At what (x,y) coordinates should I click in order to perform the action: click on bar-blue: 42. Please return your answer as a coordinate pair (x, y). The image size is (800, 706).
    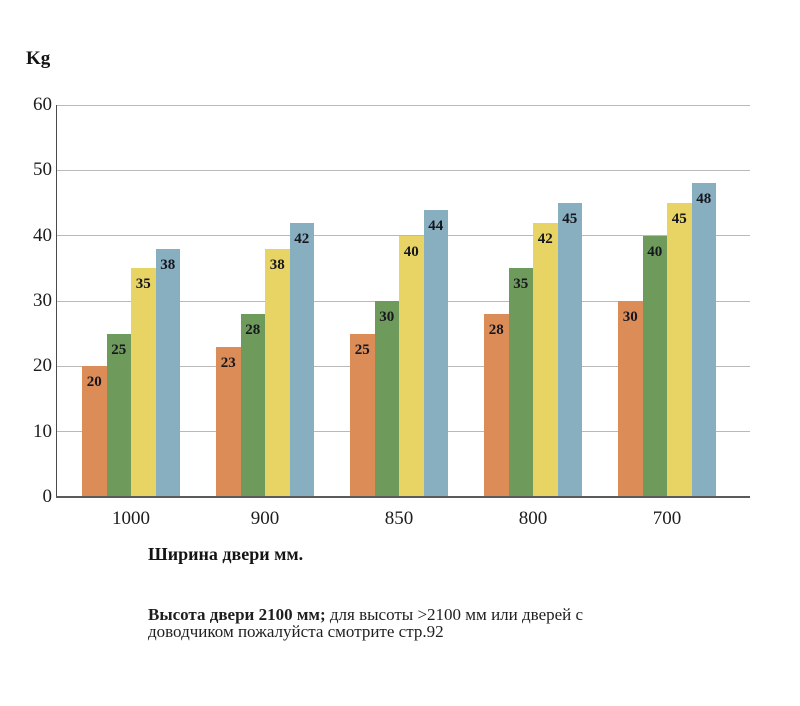
    Looking at the image, I should click on (301, 359).